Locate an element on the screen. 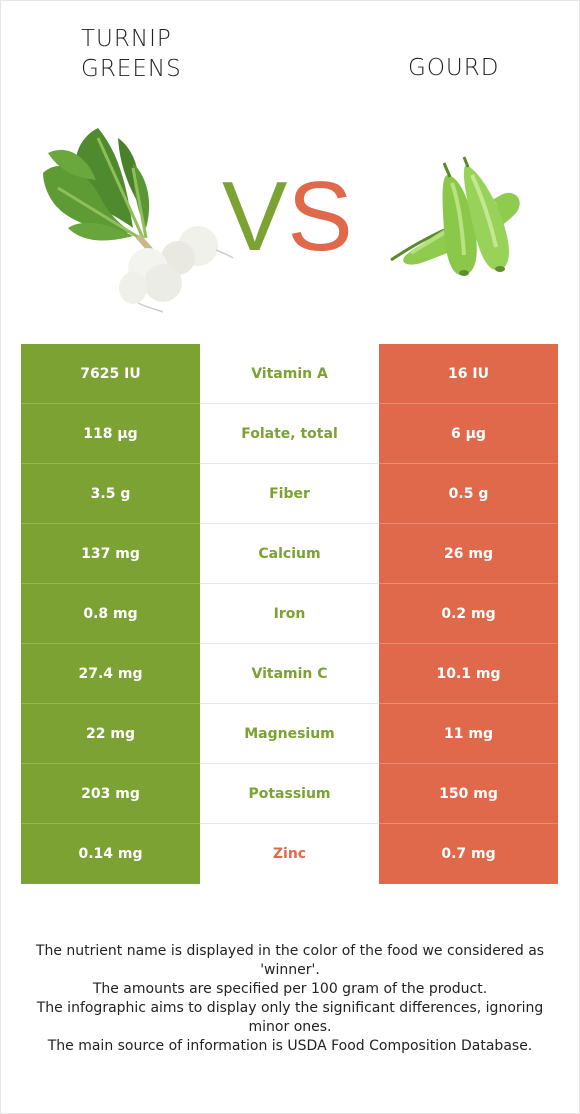  table-row: 7625 IU Vitamin A 16 IU is located at coordinates (289, 374).